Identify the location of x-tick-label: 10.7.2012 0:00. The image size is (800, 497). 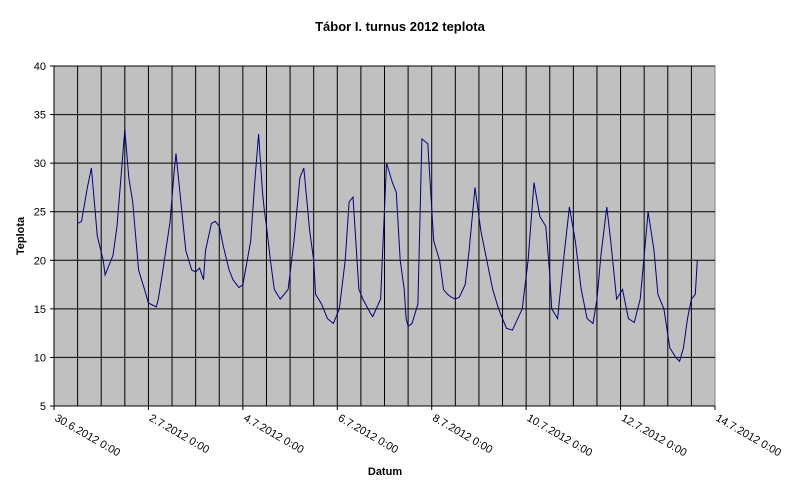
(560, 435).